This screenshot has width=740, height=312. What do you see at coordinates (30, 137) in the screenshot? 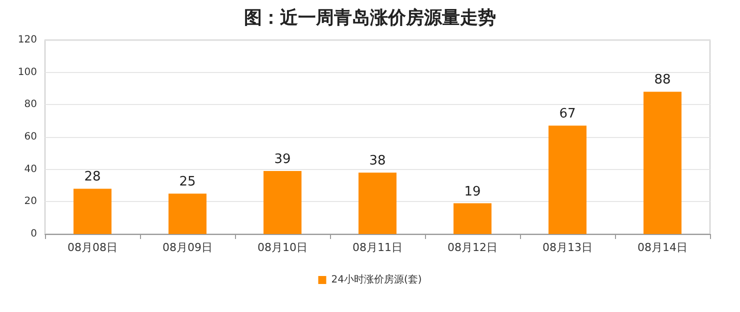
I see `y-tick-label: 60` at bounding box center [30, 137].